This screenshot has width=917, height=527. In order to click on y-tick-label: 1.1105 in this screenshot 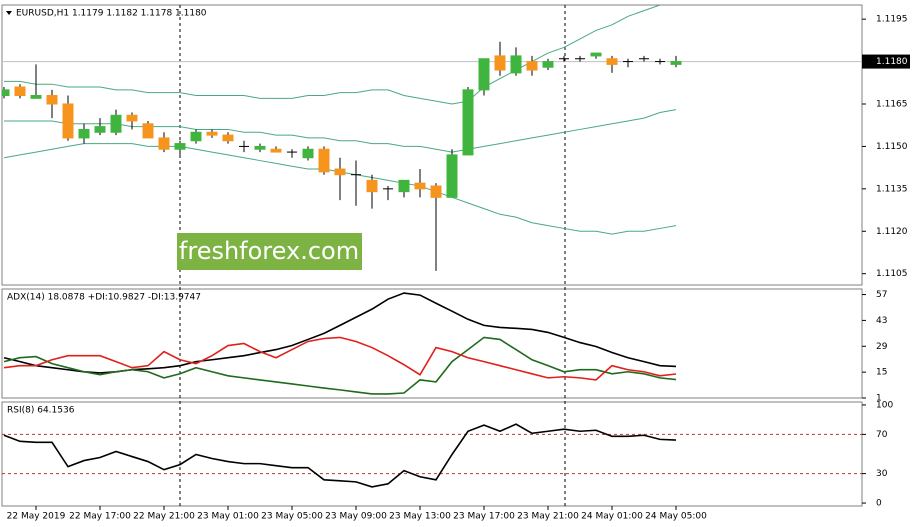, I will do `click(892, 274)`.